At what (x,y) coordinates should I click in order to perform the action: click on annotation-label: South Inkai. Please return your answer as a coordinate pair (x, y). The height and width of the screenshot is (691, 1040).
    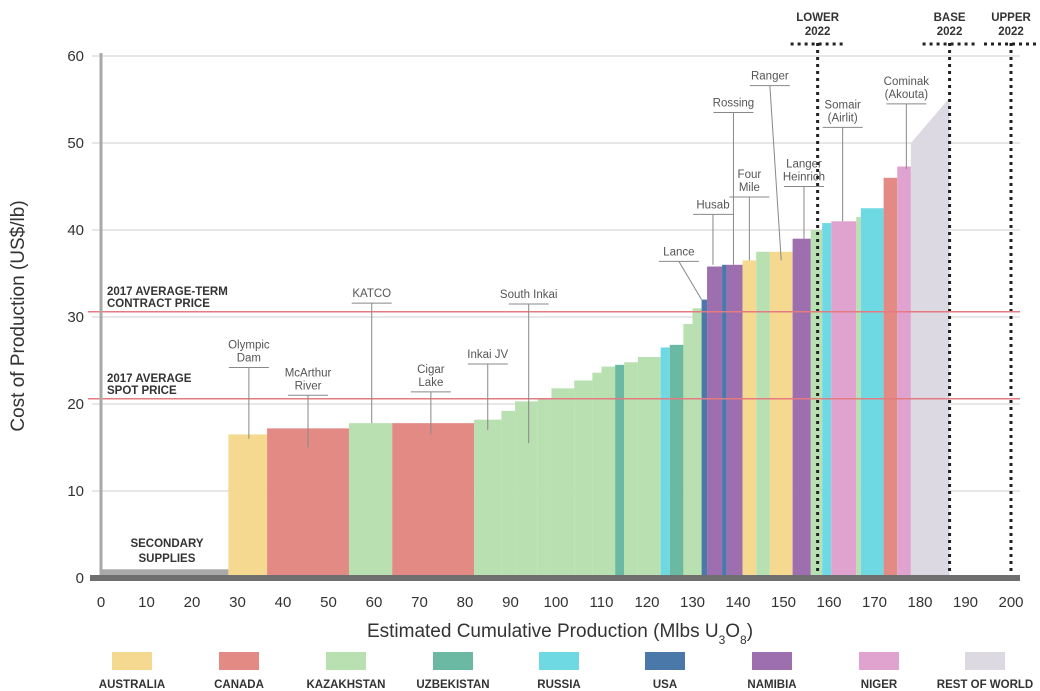
    Looking at the image, I should click on (529, 295).